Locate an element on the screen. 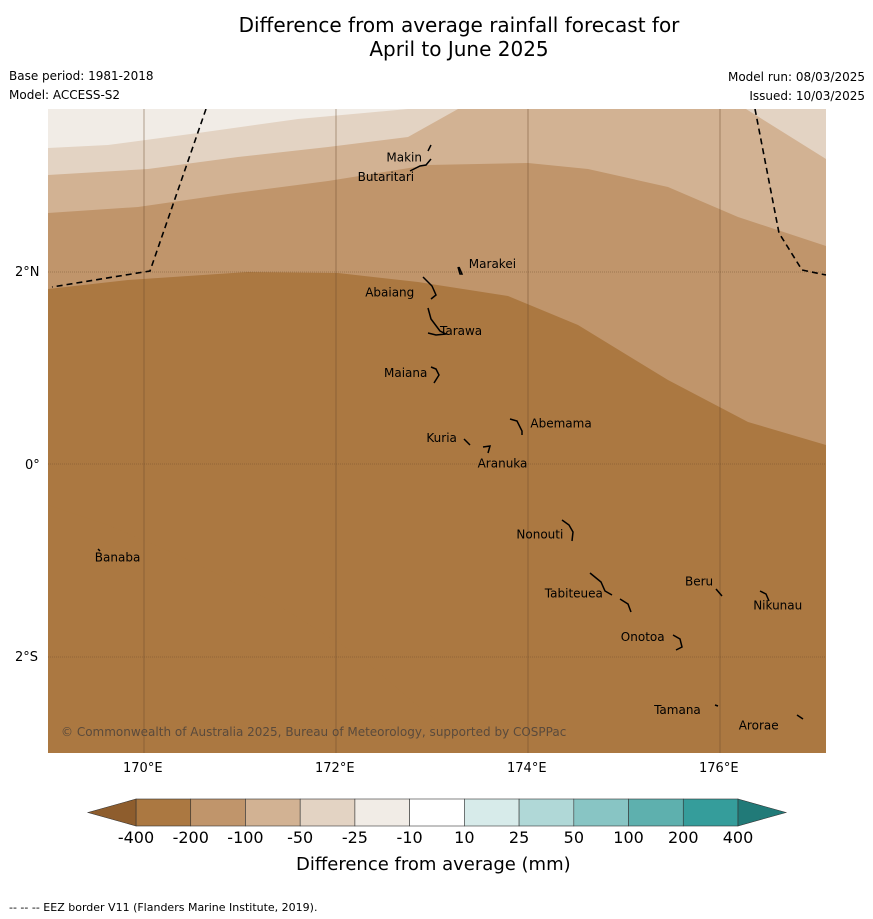 The width and height of the screenshot is (873, 919). colorbar-tick: 100 is located at coordinates (628, 837).